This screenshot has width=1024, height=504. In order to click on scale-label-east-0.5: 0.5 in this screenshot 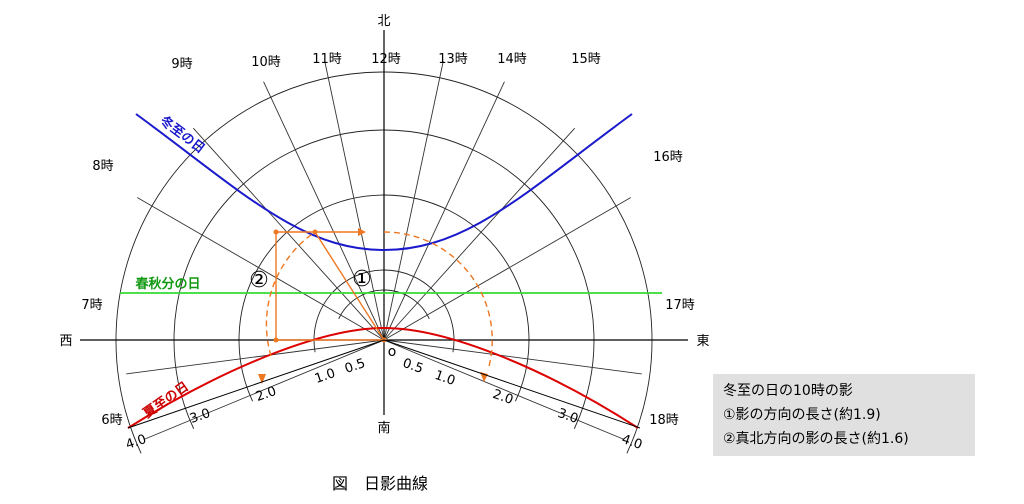, I will do `click(413, 366)`.